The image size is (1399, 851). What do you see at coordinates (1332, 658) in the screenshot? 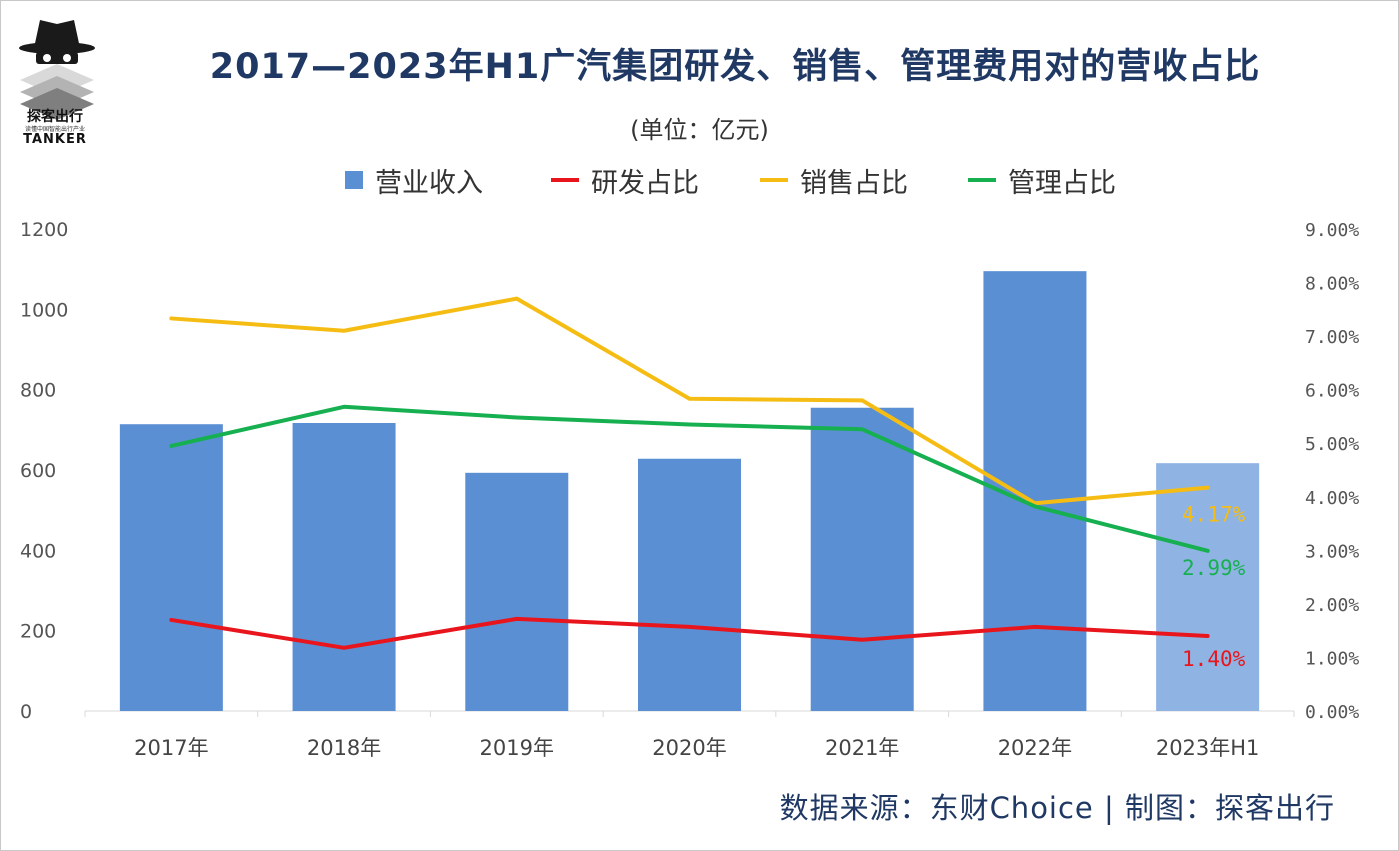
I see `right-axis-tick-label: 1.00%` at bounding box center [1332, 658].